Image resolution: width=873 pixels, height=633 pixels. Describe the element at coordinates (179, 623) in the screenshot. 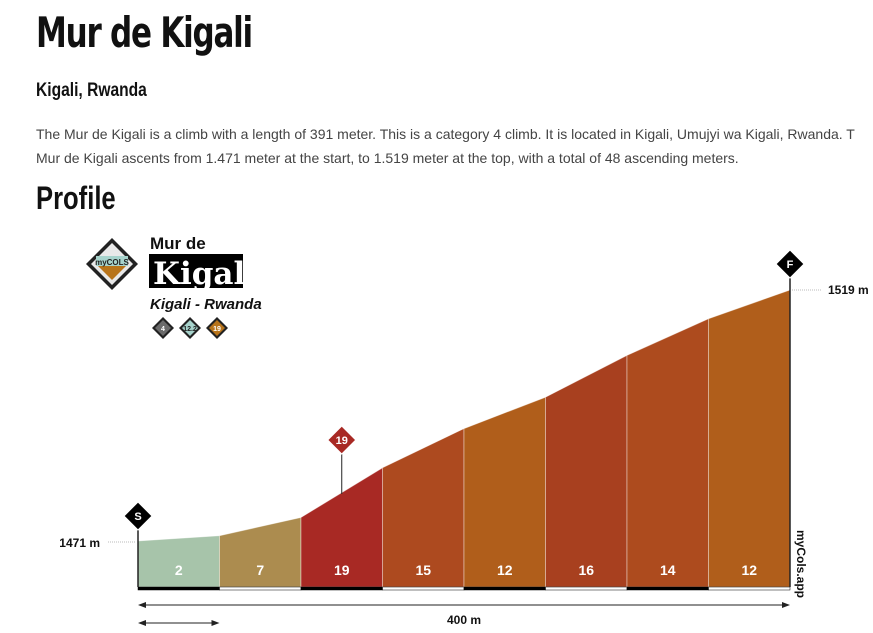

I see `segment-length-arrow` at that location.